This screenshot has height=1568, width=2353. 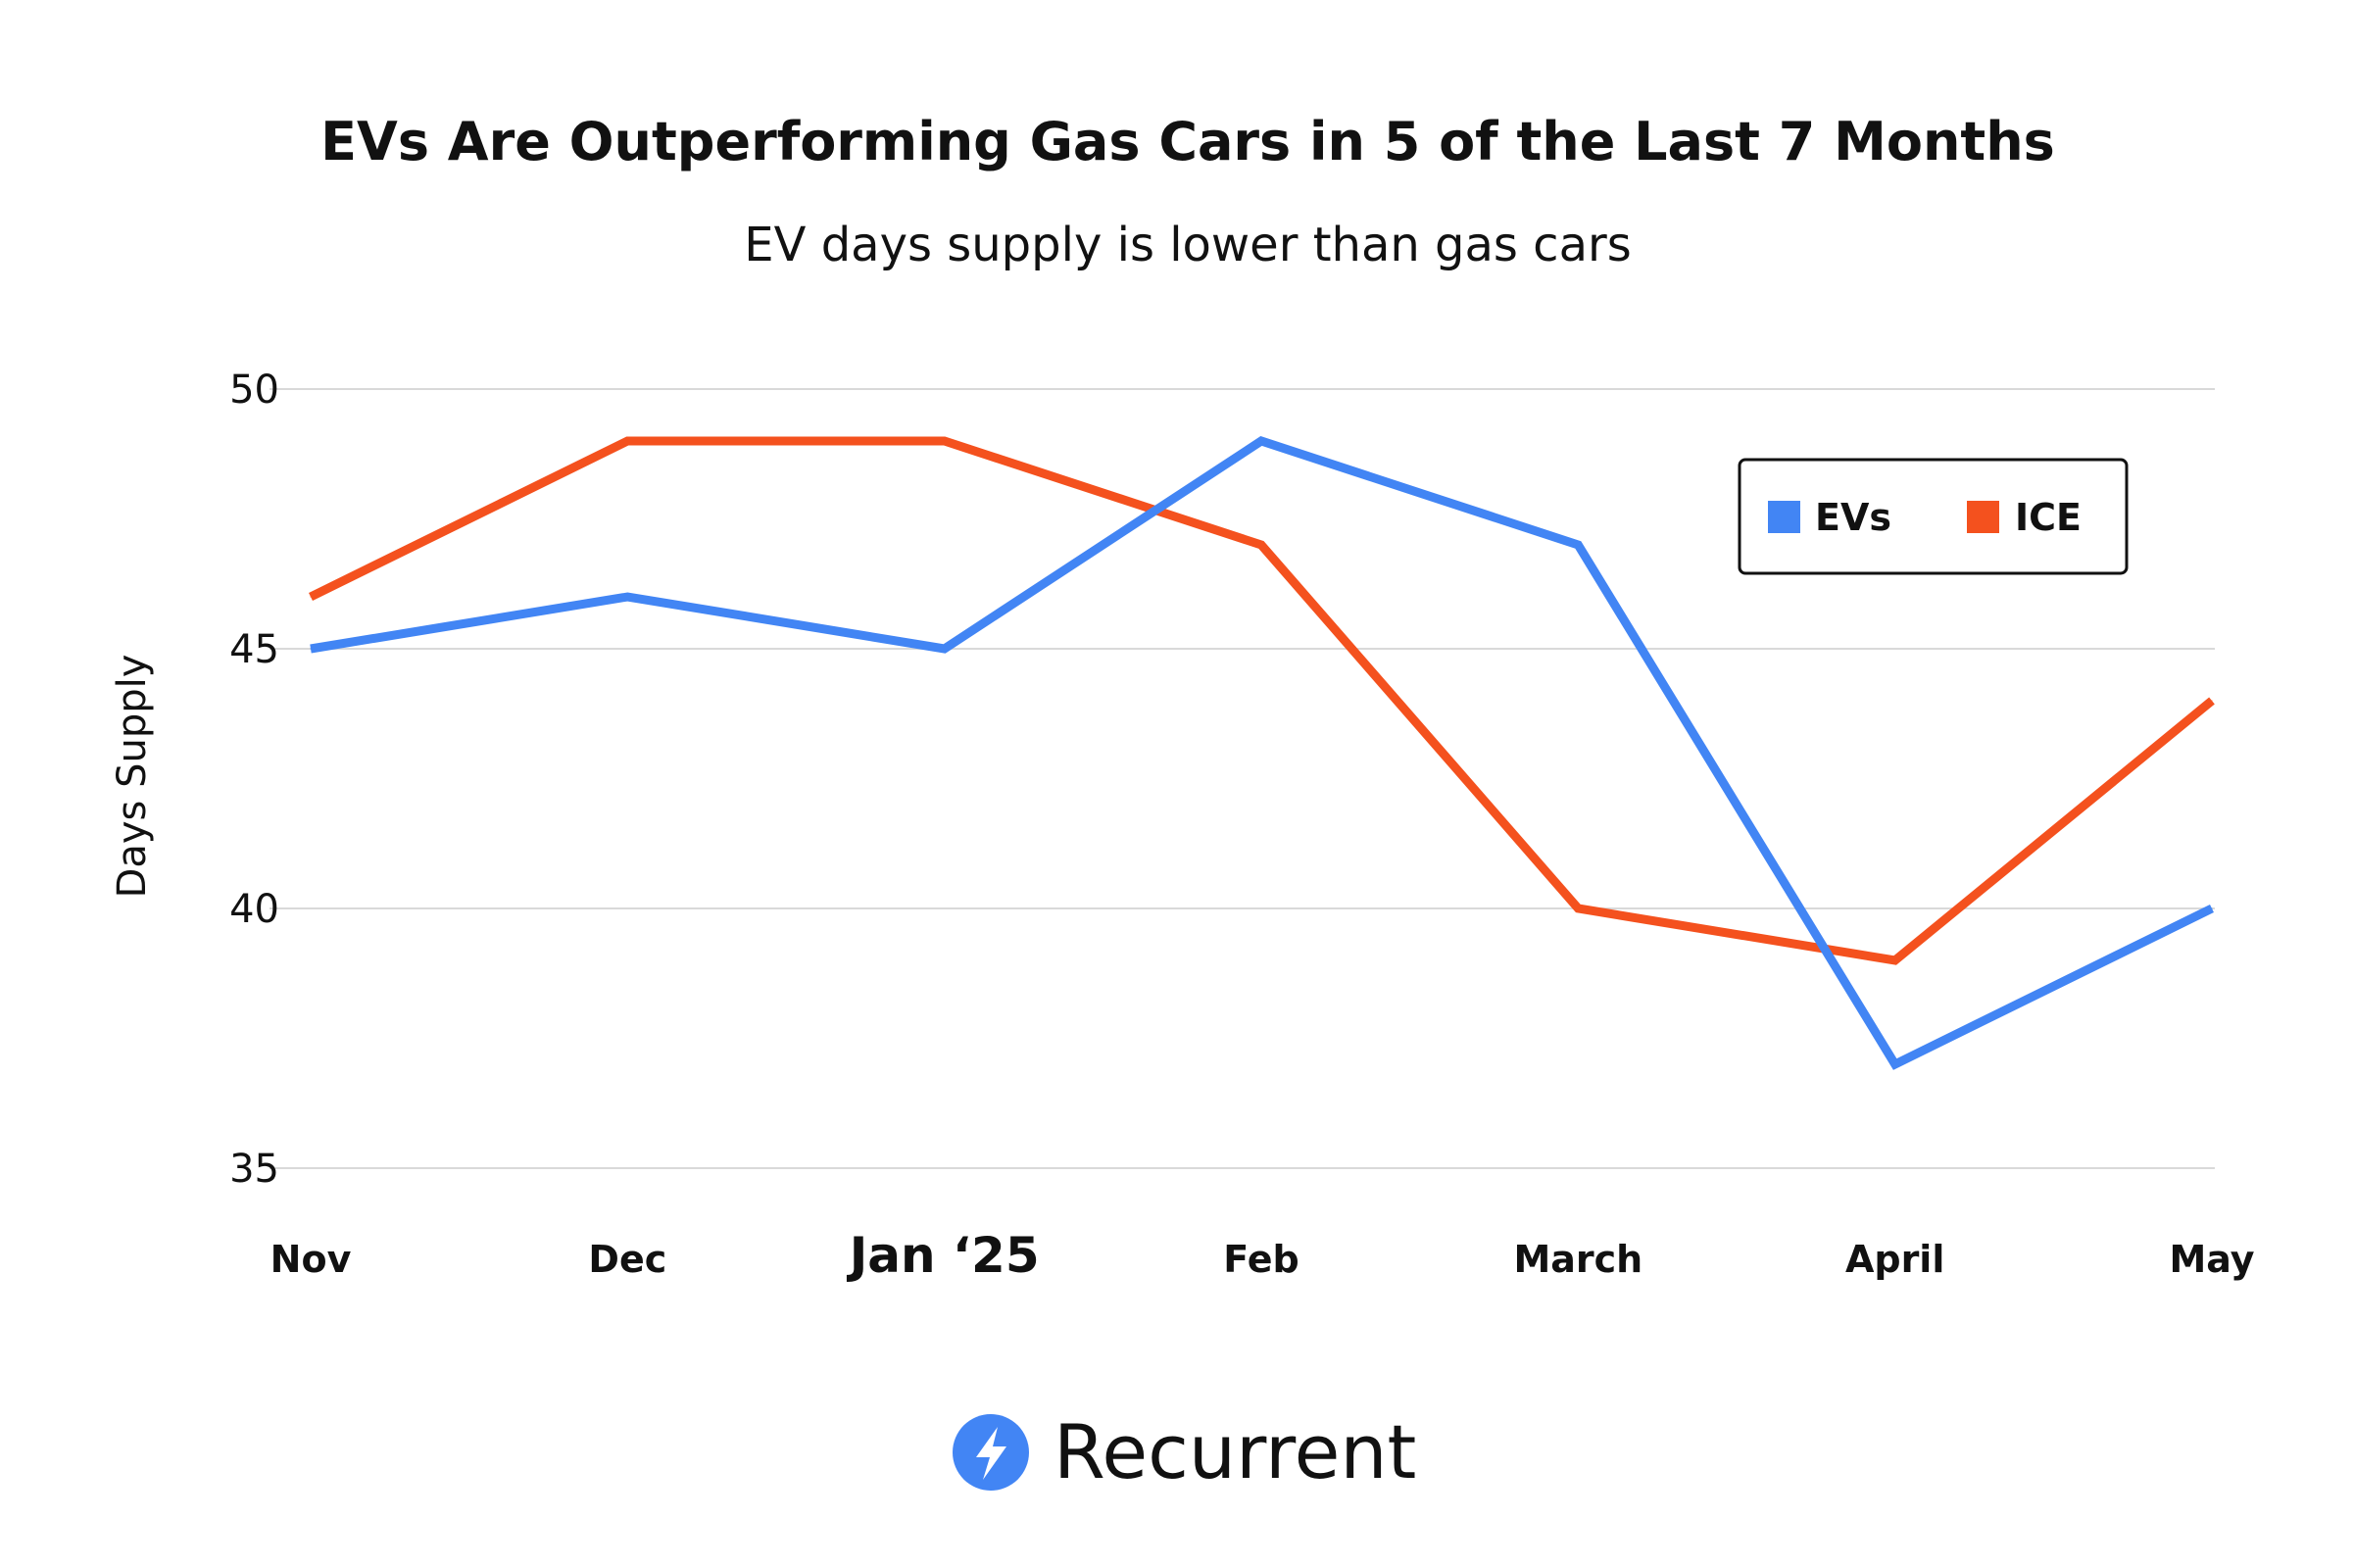 I want to click on legend-box, so click(x=1934, y=516).